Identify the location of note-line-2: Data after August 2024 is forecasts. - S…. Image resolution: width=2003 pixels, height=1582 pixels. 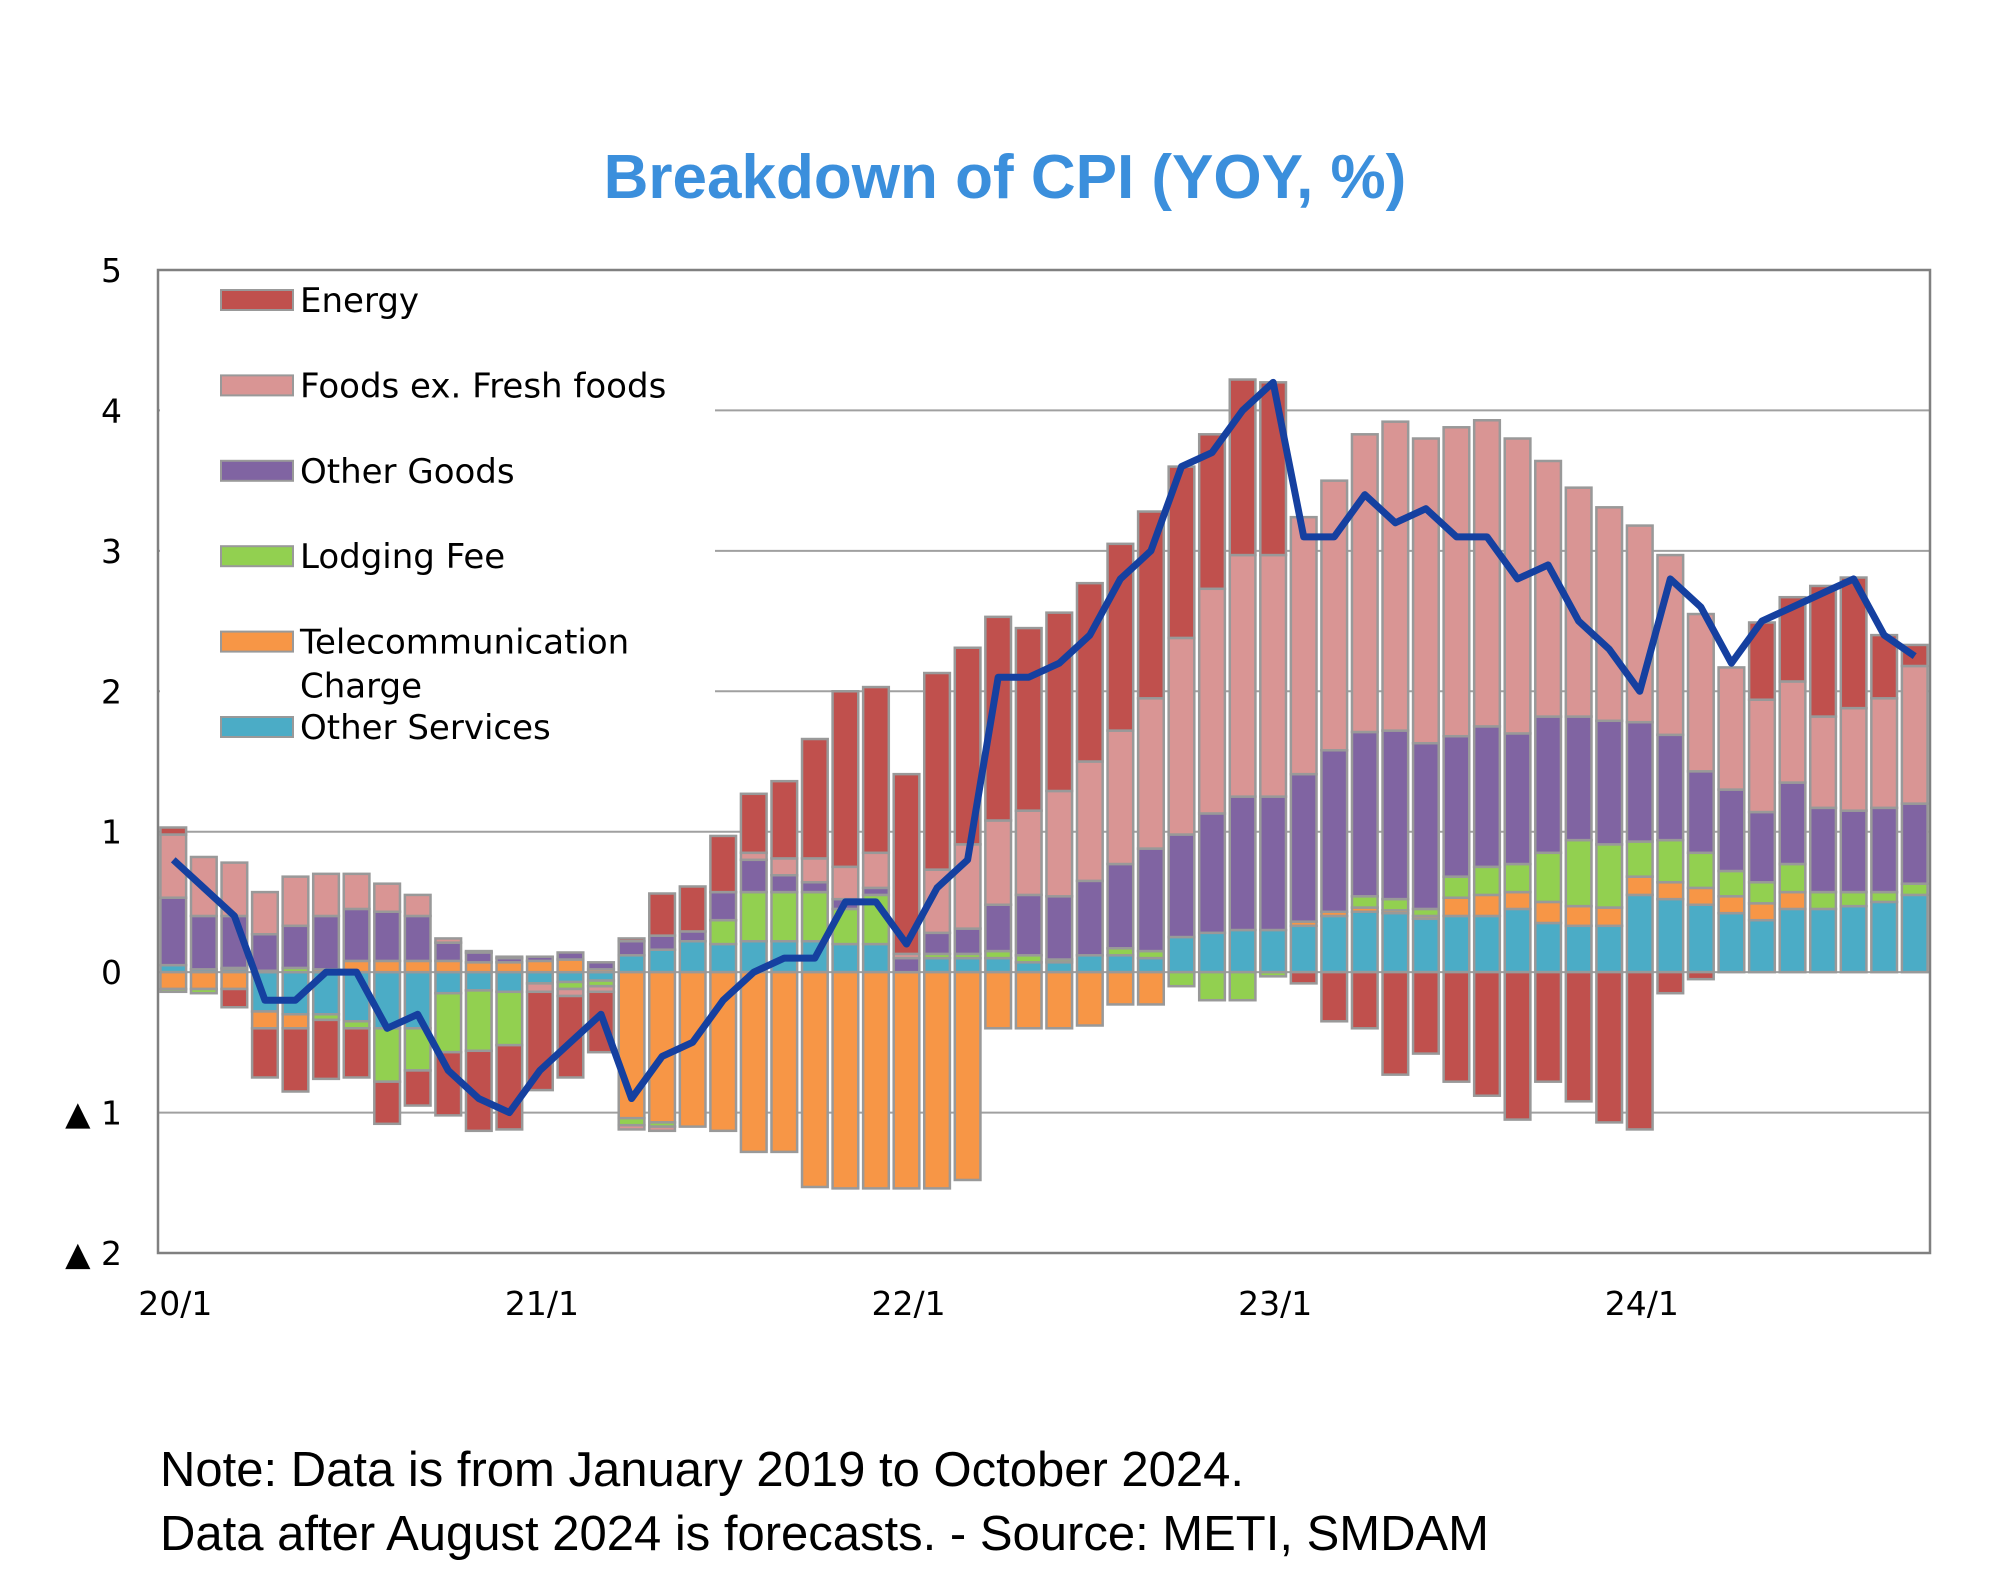
(824, 1534).